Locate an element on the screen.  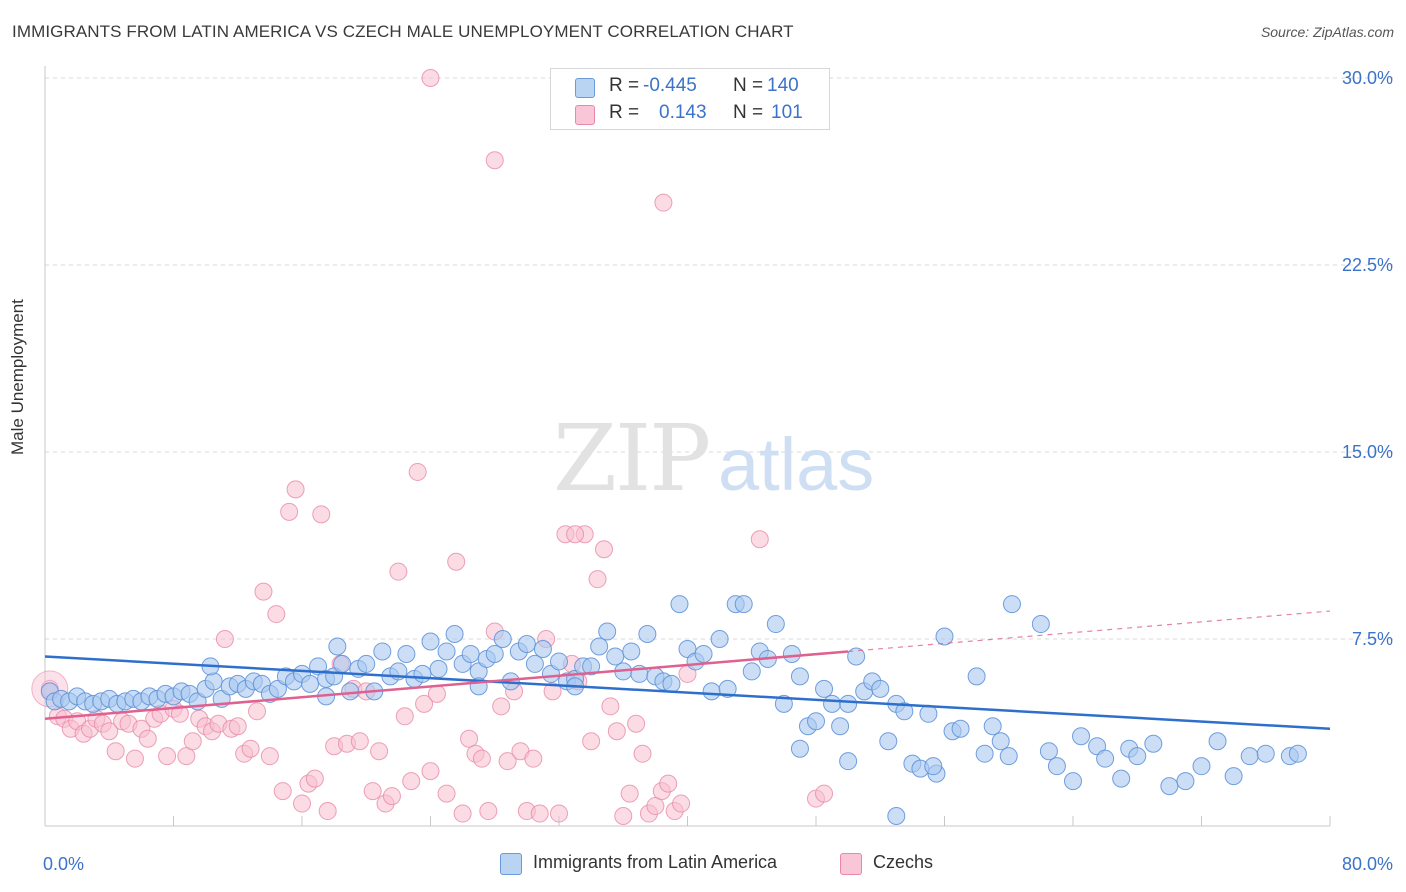
watermark-zip: ZIP is located at coordinates (631, 458).